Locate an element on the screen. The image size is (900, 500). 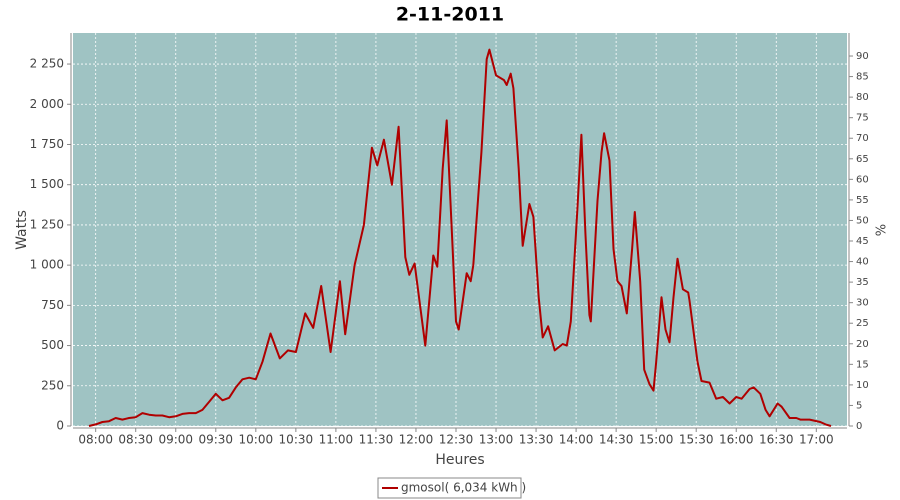
y2-tick-label: 25 is located at coordinates (862, 323).